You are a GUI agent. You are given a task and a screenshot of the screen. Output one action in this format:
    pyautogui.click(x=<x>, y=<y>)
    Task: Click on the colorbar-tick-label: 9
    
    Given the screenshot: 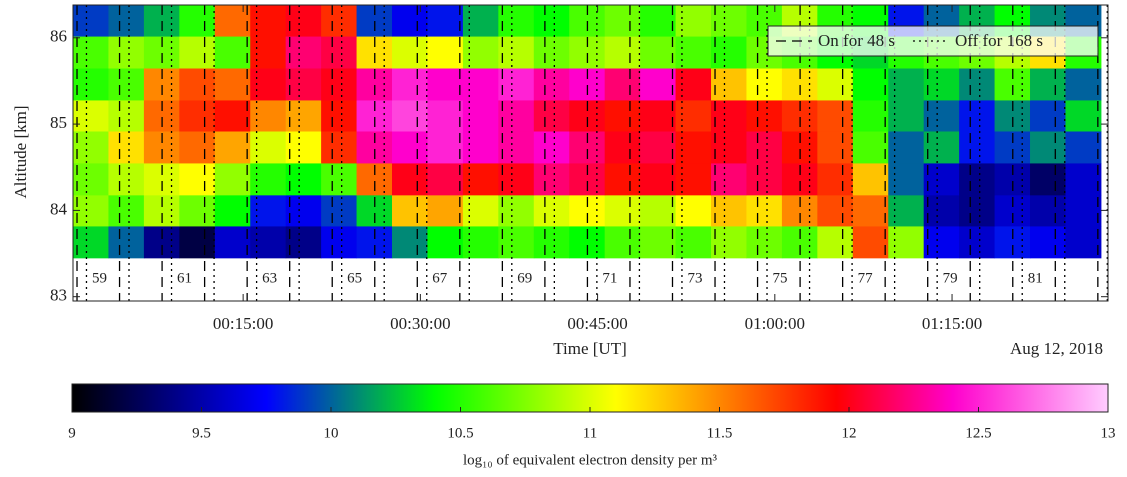 What is the action you would take?
    pyautogui.click(x=72, y=433)
    